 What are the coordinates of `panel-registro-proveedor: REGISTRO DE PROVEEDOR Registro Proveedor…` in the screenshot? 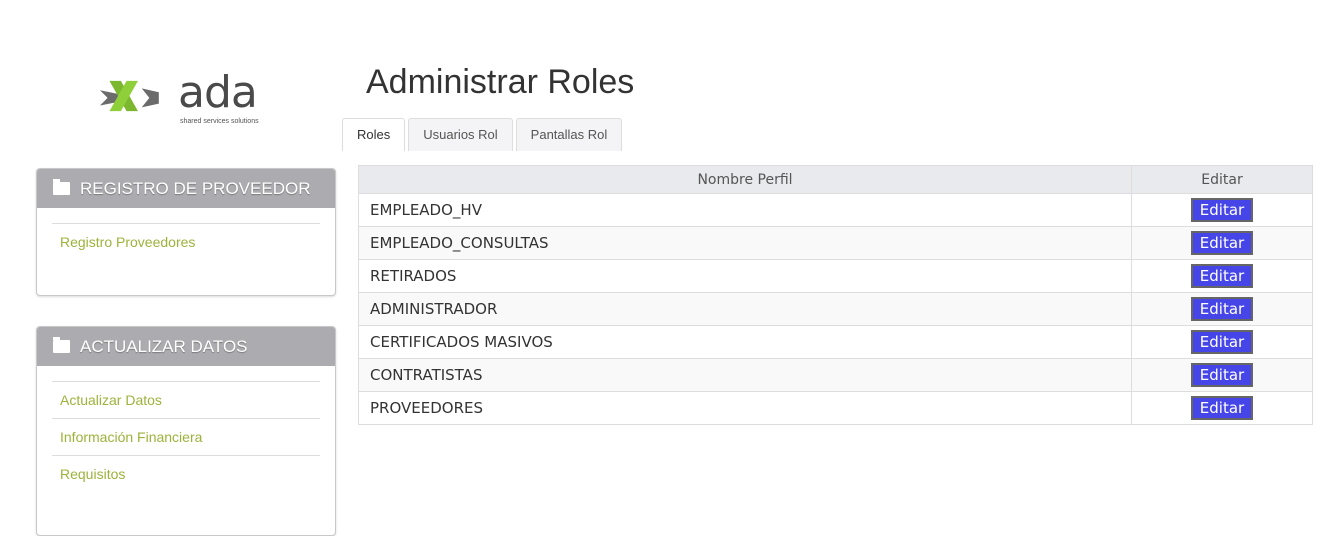 It's located at (186, 232).